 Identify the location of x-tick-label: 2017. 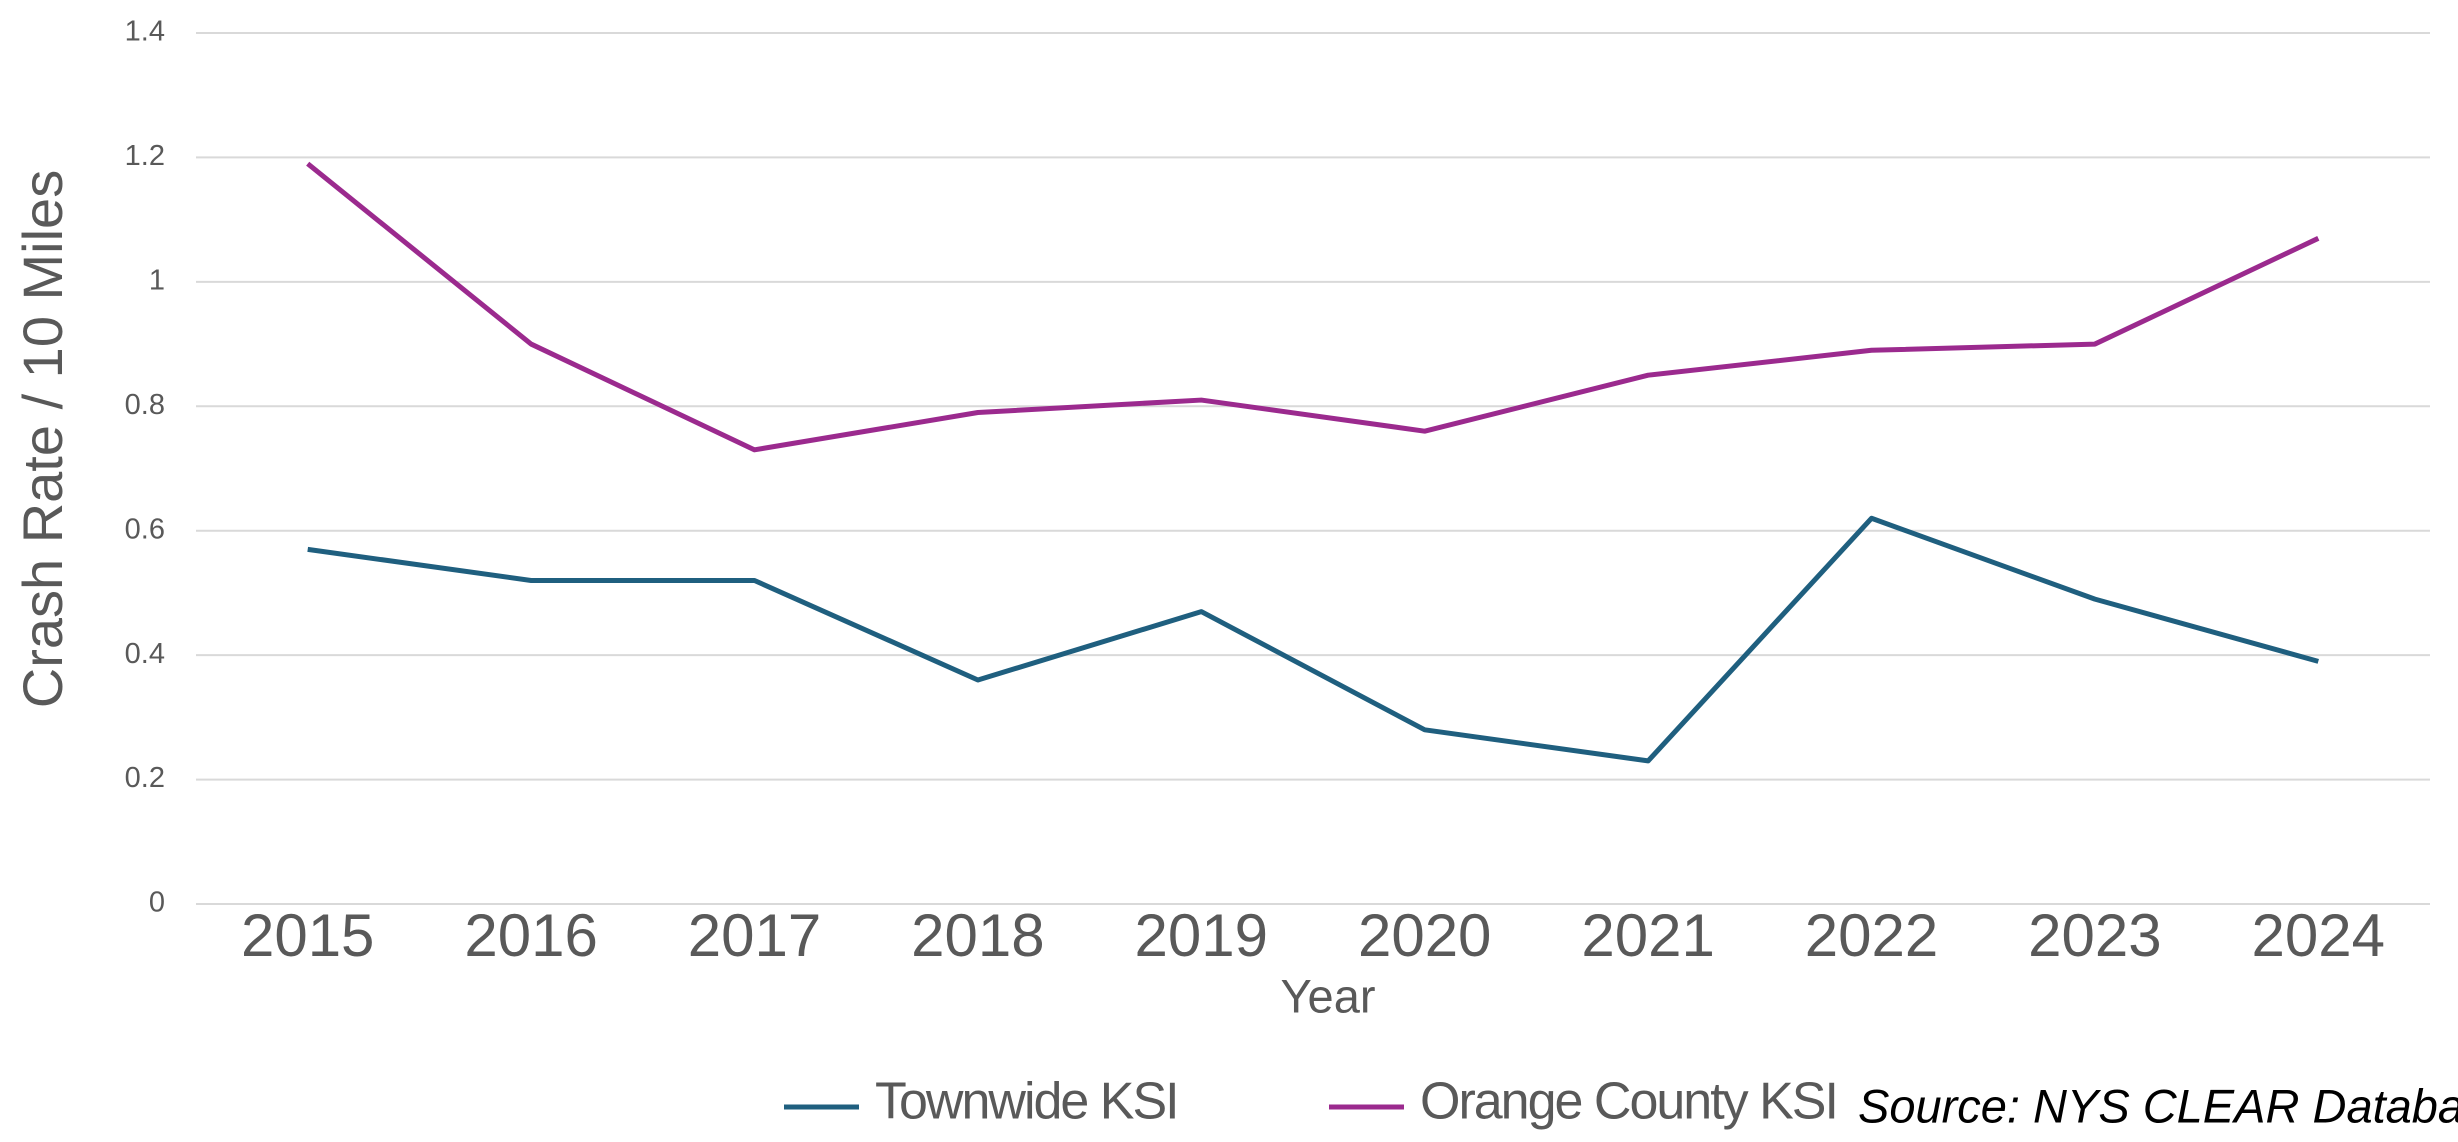
(754, 935).